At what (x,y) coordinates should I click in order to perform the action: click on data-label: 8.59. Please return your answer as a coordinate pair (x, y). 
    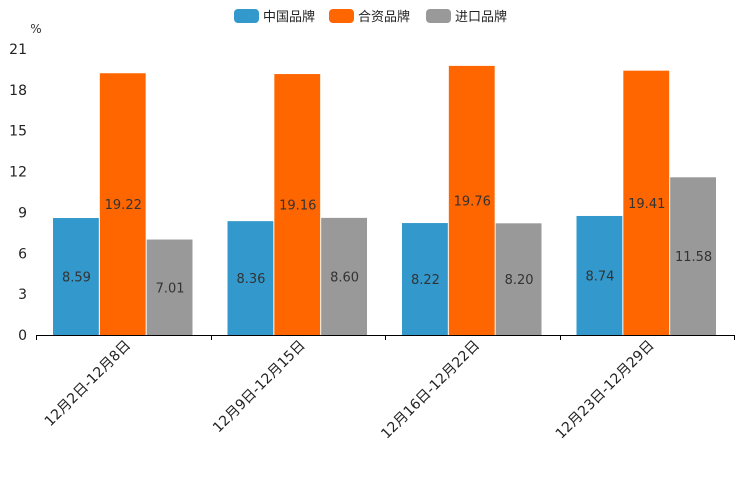
    Looking at the image, I should click on (76, 278).